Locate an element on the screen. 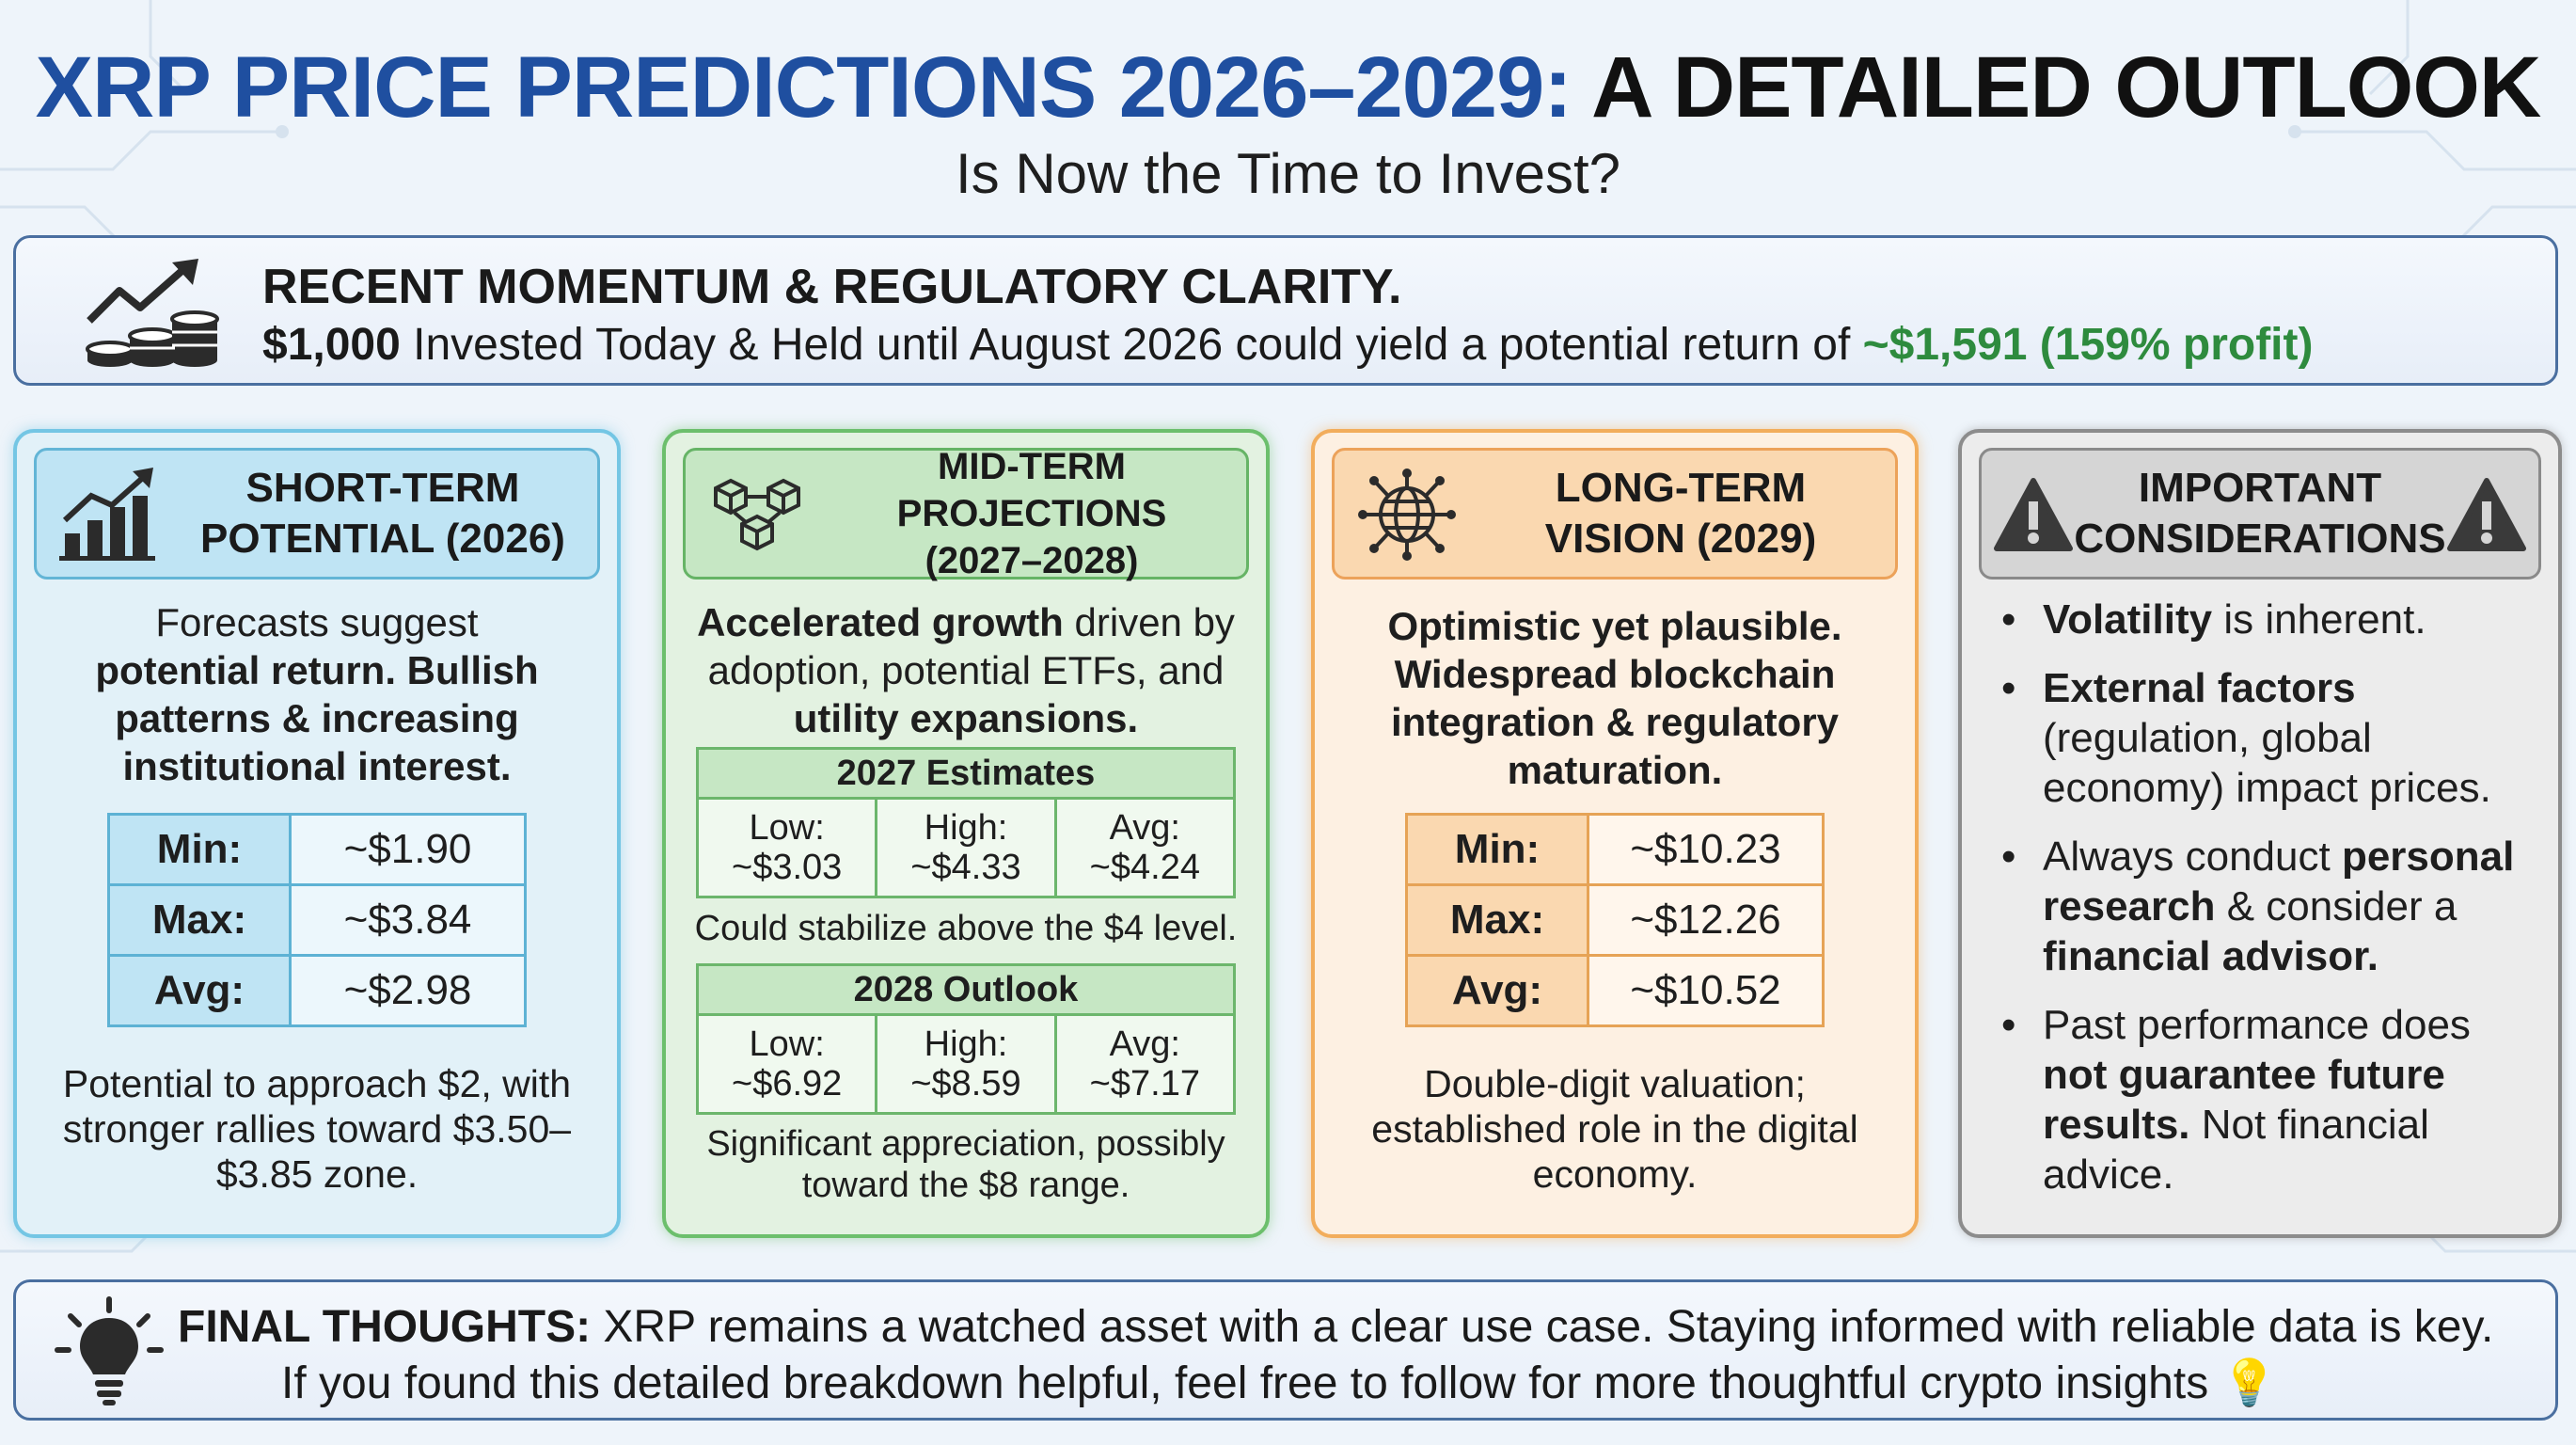  table-row: Low: ~$6.92 High: ~$8.59 Avg: ~$7.17 is located at coordinates (966, 1064).